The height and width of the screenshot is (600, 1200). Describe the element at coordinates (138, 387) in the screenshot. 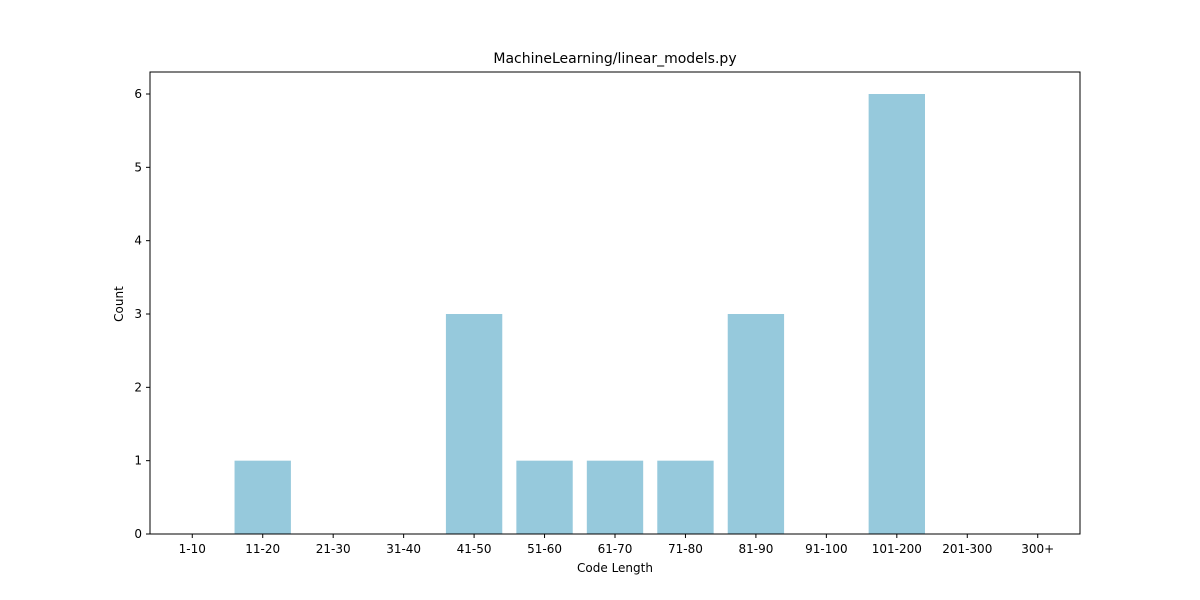

I see `y-tick-label: 2` at that location.